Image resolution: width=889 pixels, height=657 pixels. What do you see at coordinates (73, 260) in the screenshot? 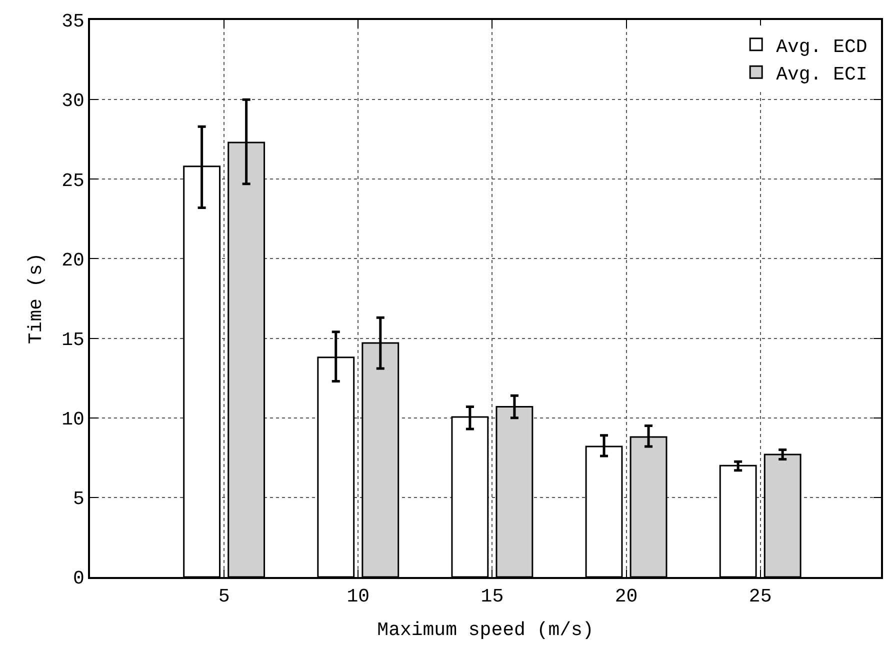
I see `y-tick-label: 20` at bounding box center [73, 260].